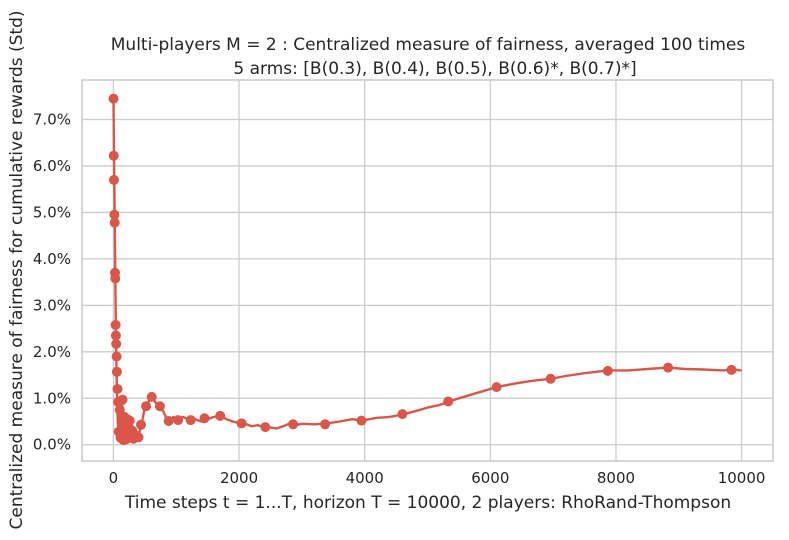 The width and height of the screenshot is (789, 540). What do you see at coordinates (365, 478) in the screenshot?
I see `x-tick-label: 4000` at bounding box center [365, 478].